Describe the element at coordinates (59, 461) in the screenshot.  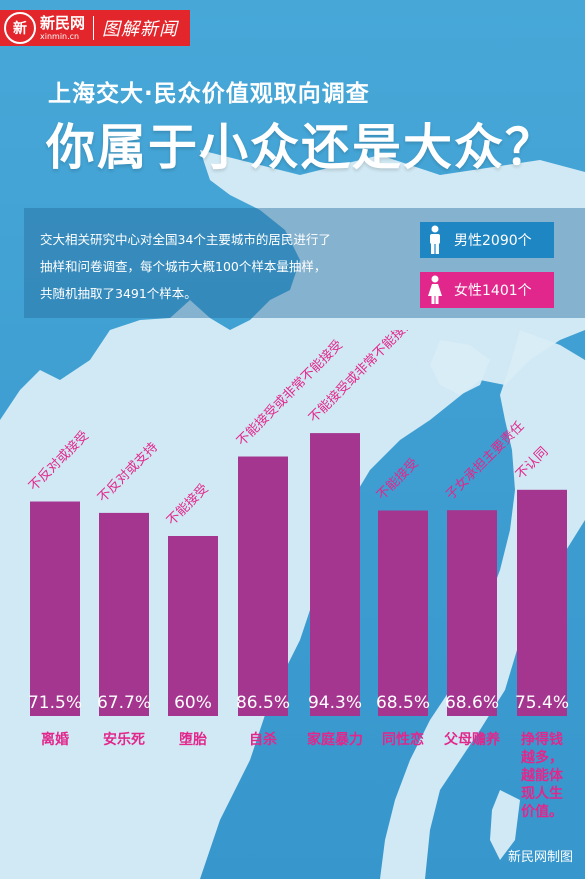
I see `answer-label: 不反对或接受` at that location.